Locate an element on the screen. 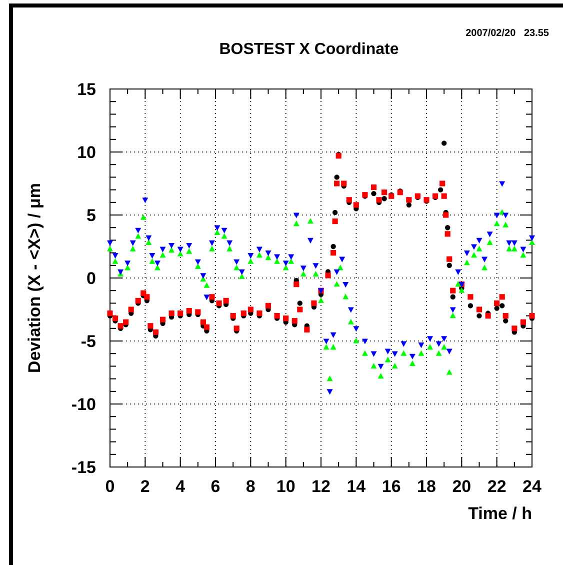 Image resolution: width=563 pixels, height=565 pixels. x-tick-label: 24 is located at coordinates (532, 486).